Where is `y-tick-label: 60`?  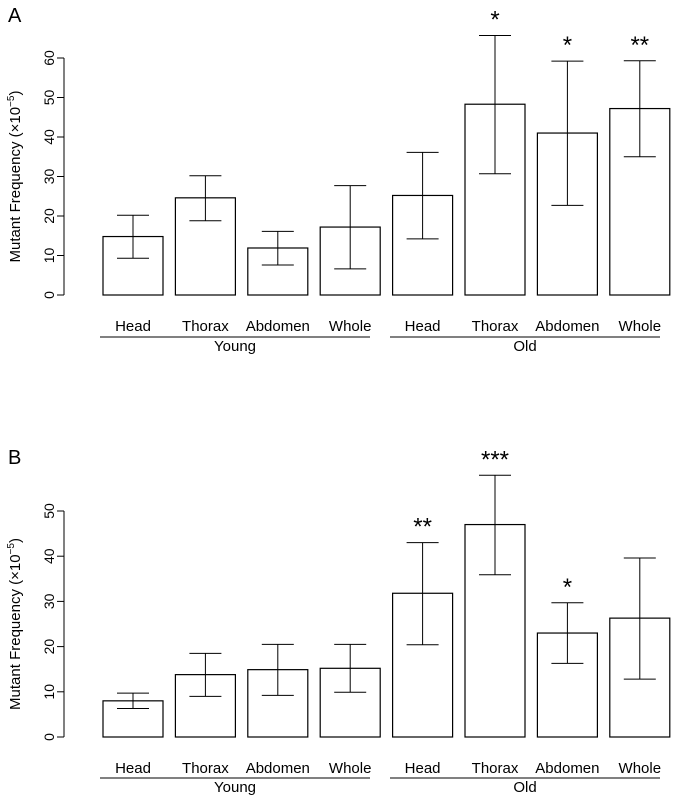 y-tick-label: 60 is located at coordinates (49, 58).